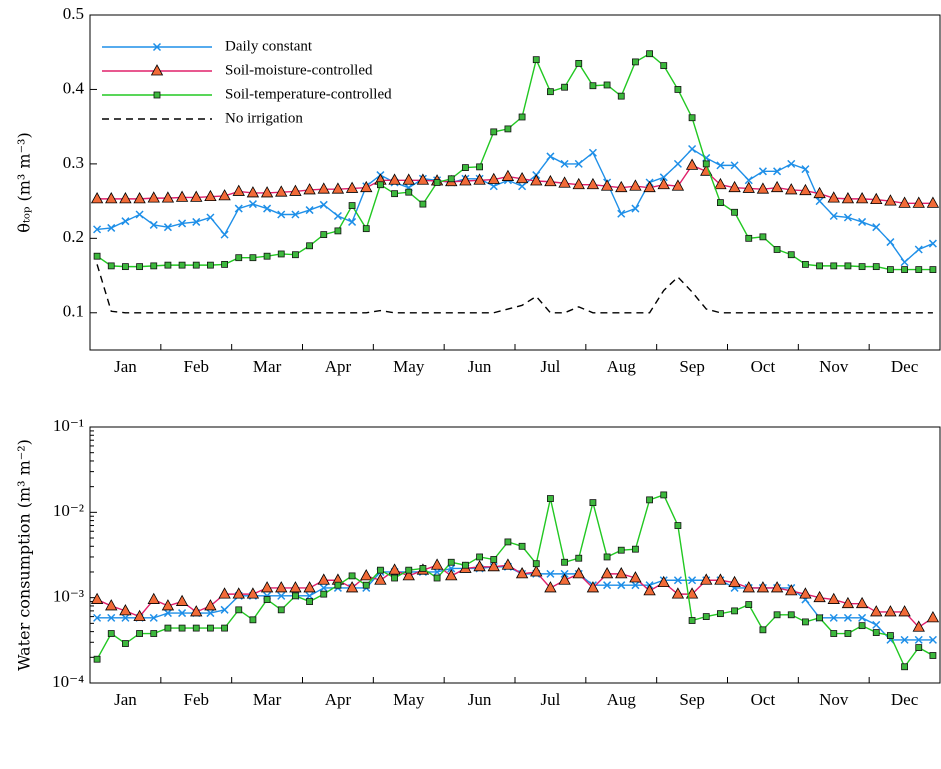 The image size is (941, 769). I want to click on x-tick-label: Jun, so click(480, 366).